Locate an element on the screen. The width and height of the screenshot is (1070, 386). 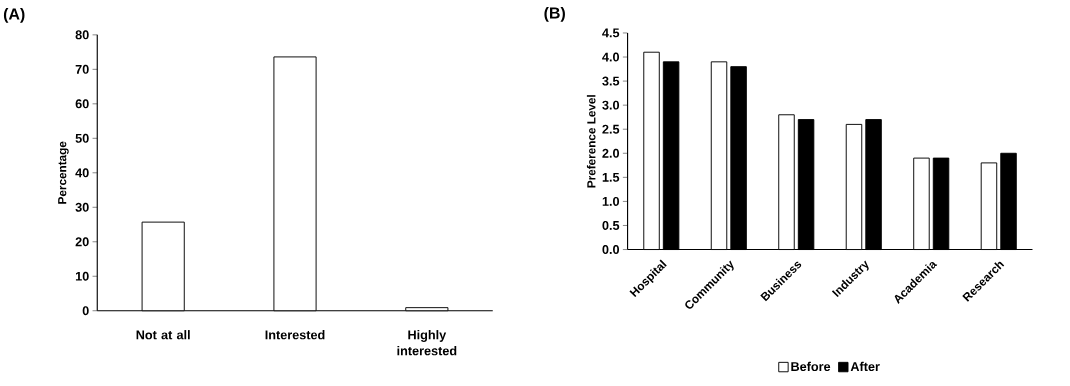
y-tick-label: 80 is located at coordinates (82, 35).